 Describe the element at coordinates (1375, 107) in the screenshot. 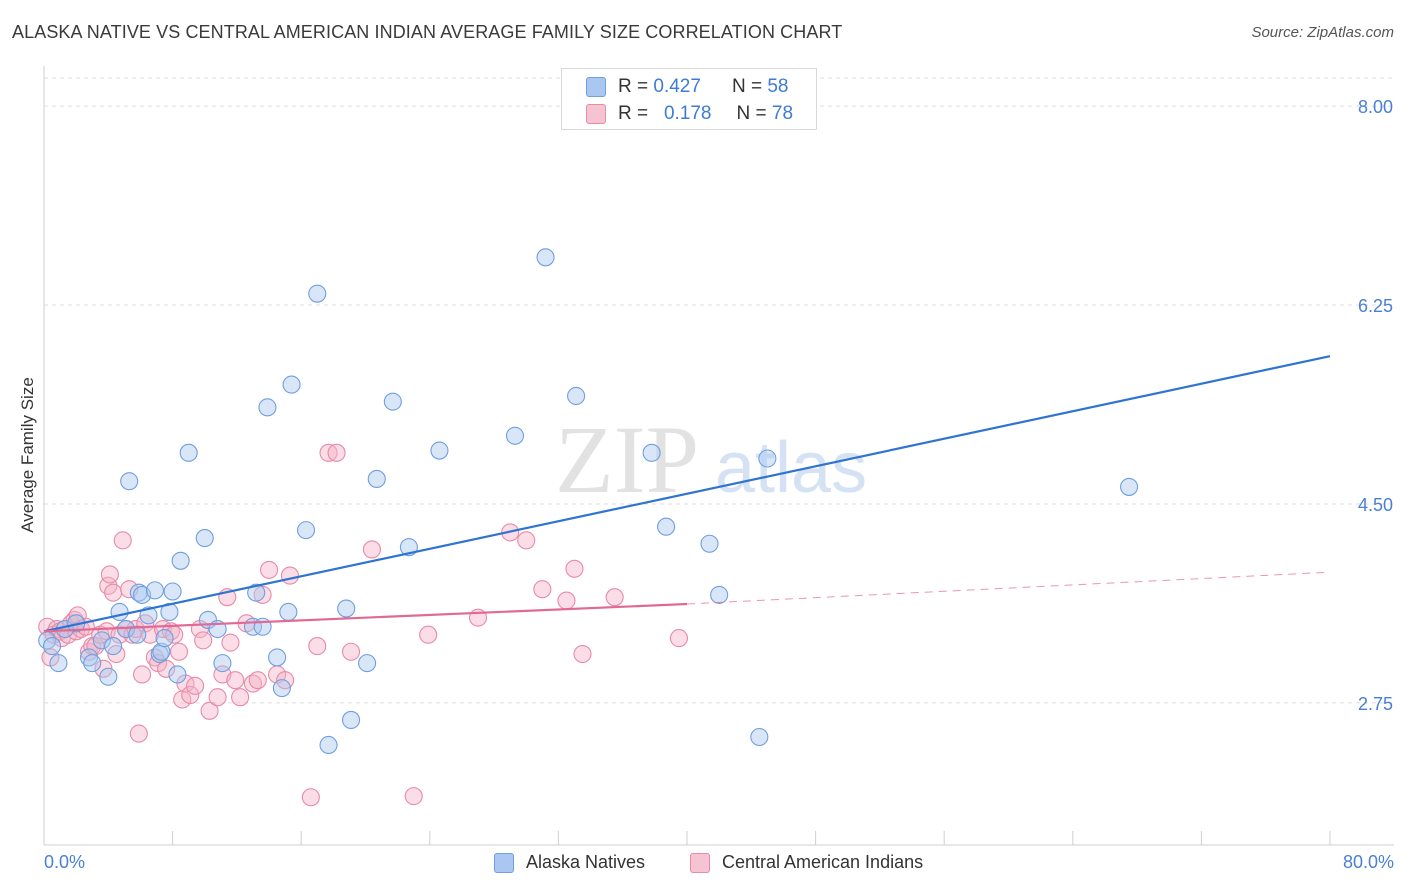

I see `y-tick-label: 8.00` at that location.